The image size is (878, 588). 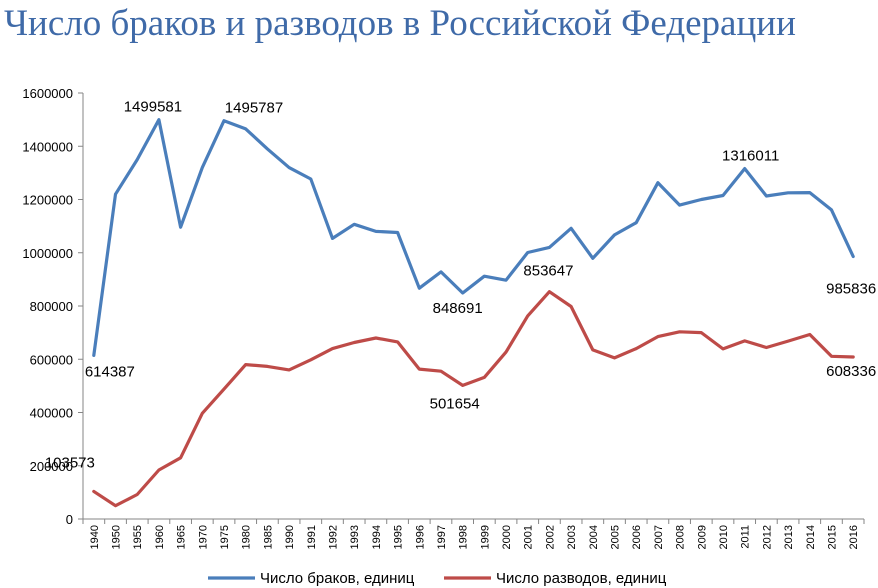 What do you see at coordinates (337, 578) in the screenshot?
I see `legend-label-1: Число браков, единиц` at bounding box center [337, 578].